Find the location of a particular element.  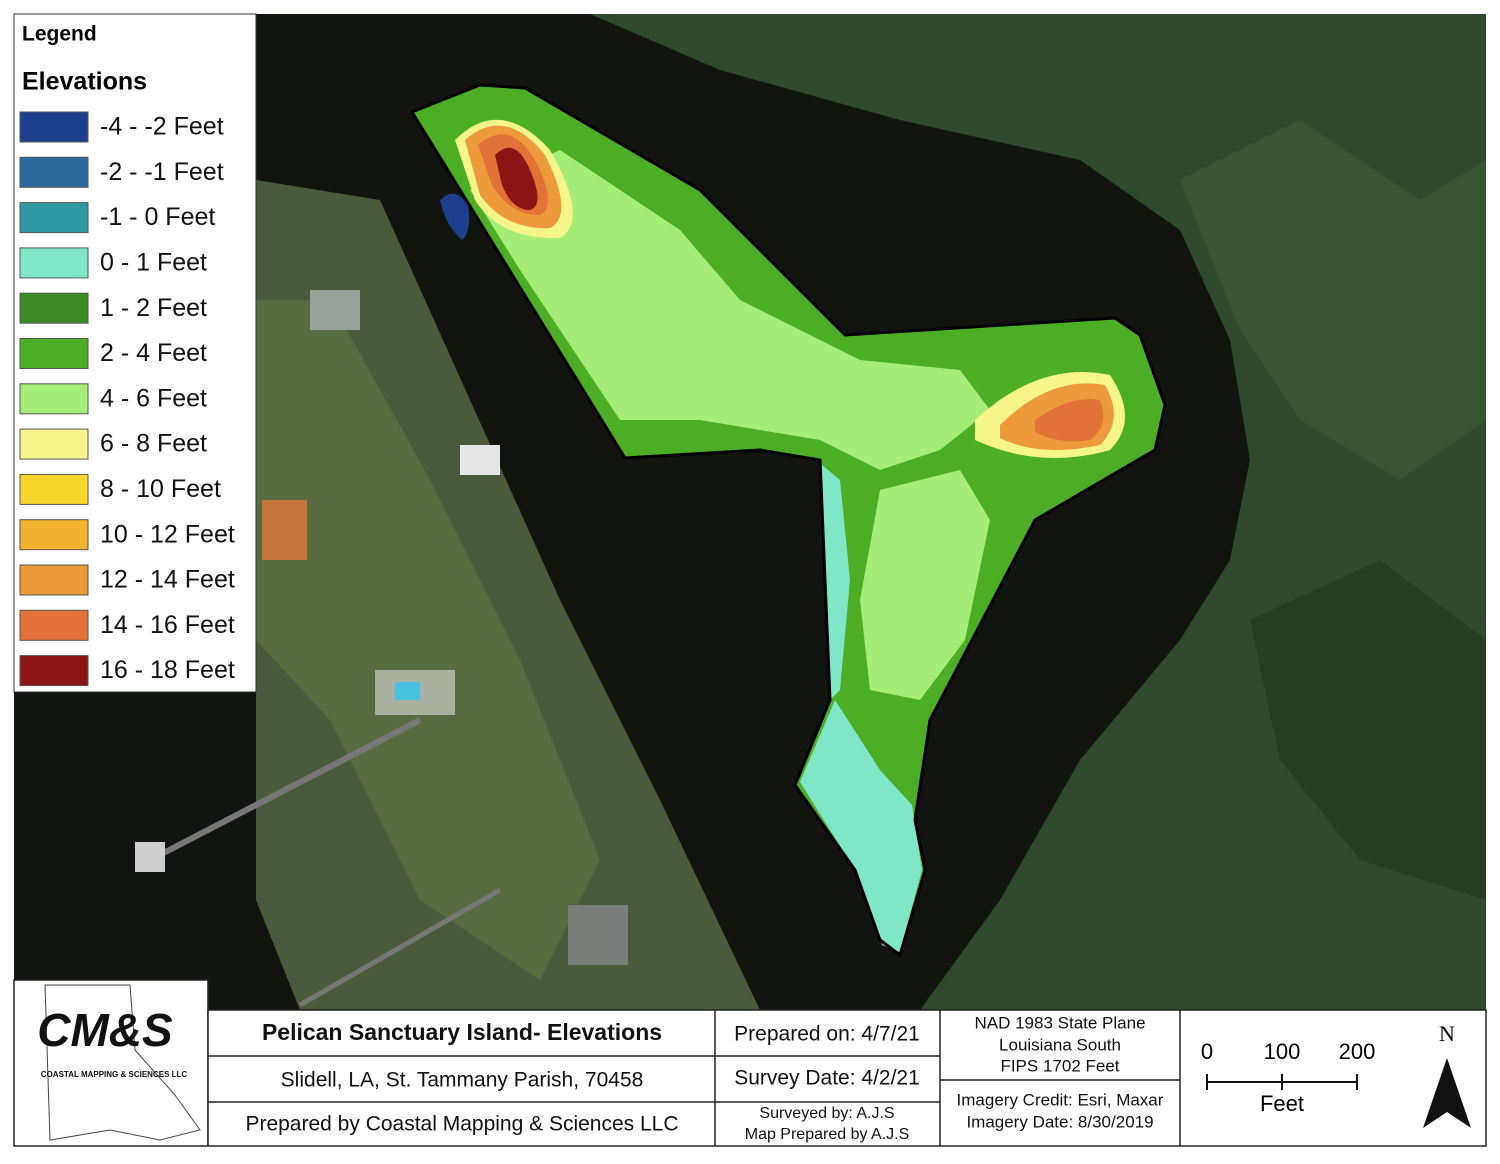

north-label: N is located at coordinates (1447, 1033).